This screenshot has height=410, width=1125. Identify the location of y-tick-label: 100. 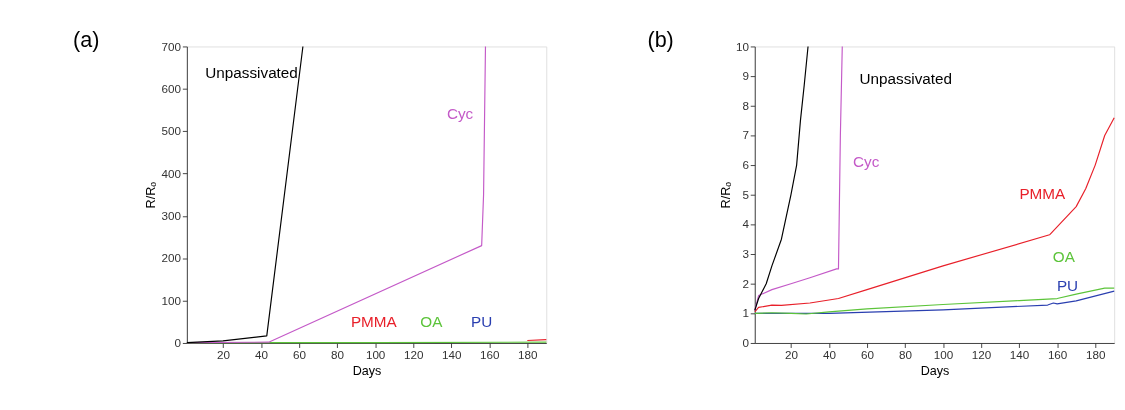
(171, 300).